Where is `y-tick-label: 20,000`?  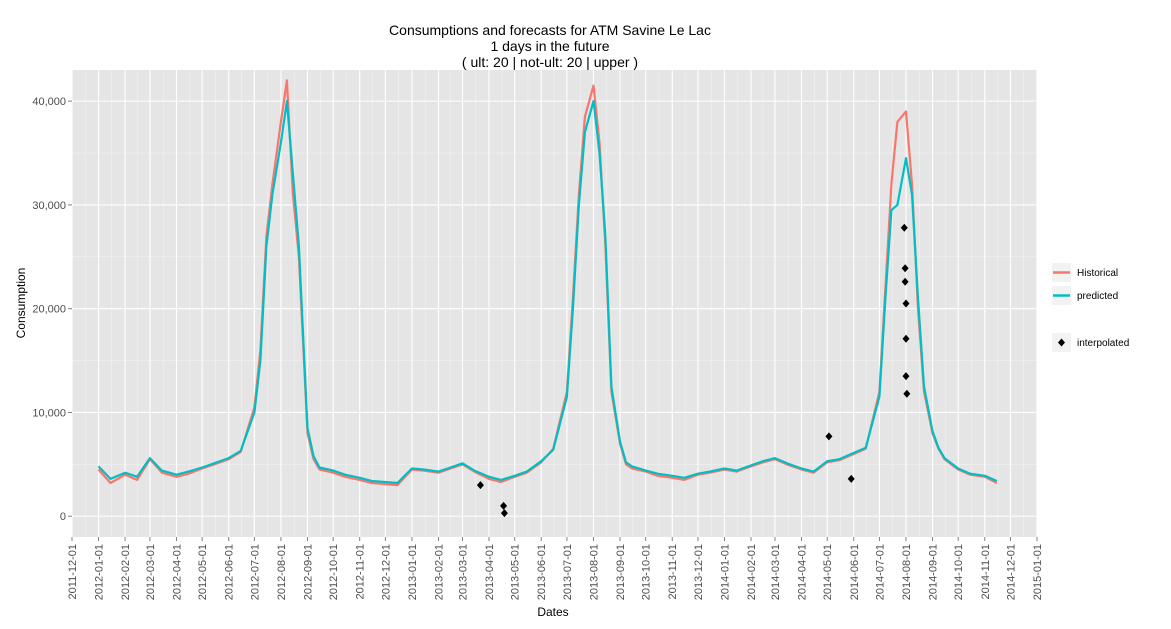
y-tick-label: 20,000 is located at coordinates (49, 310).